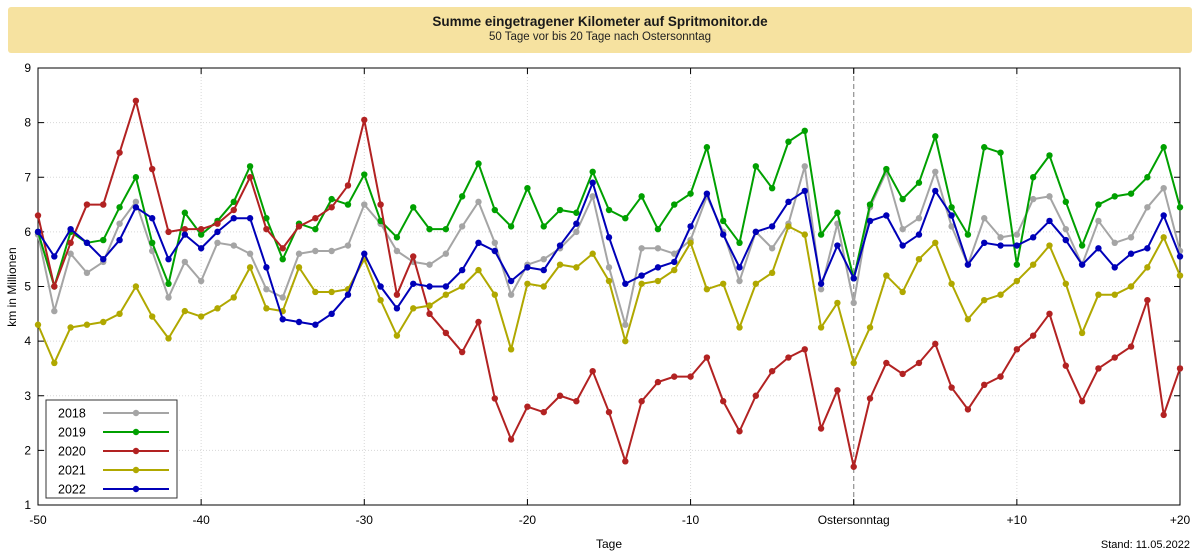  I want to click on y-tick-label: 7, so click(27, 177).